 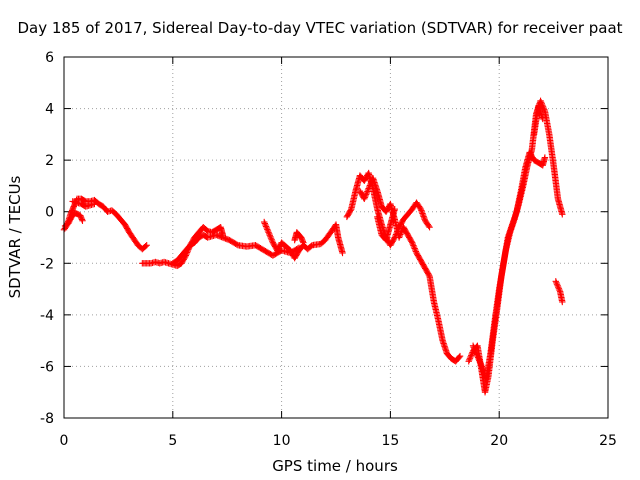 I want to click on y-tick-label: 6, so click(x=49, y=58).